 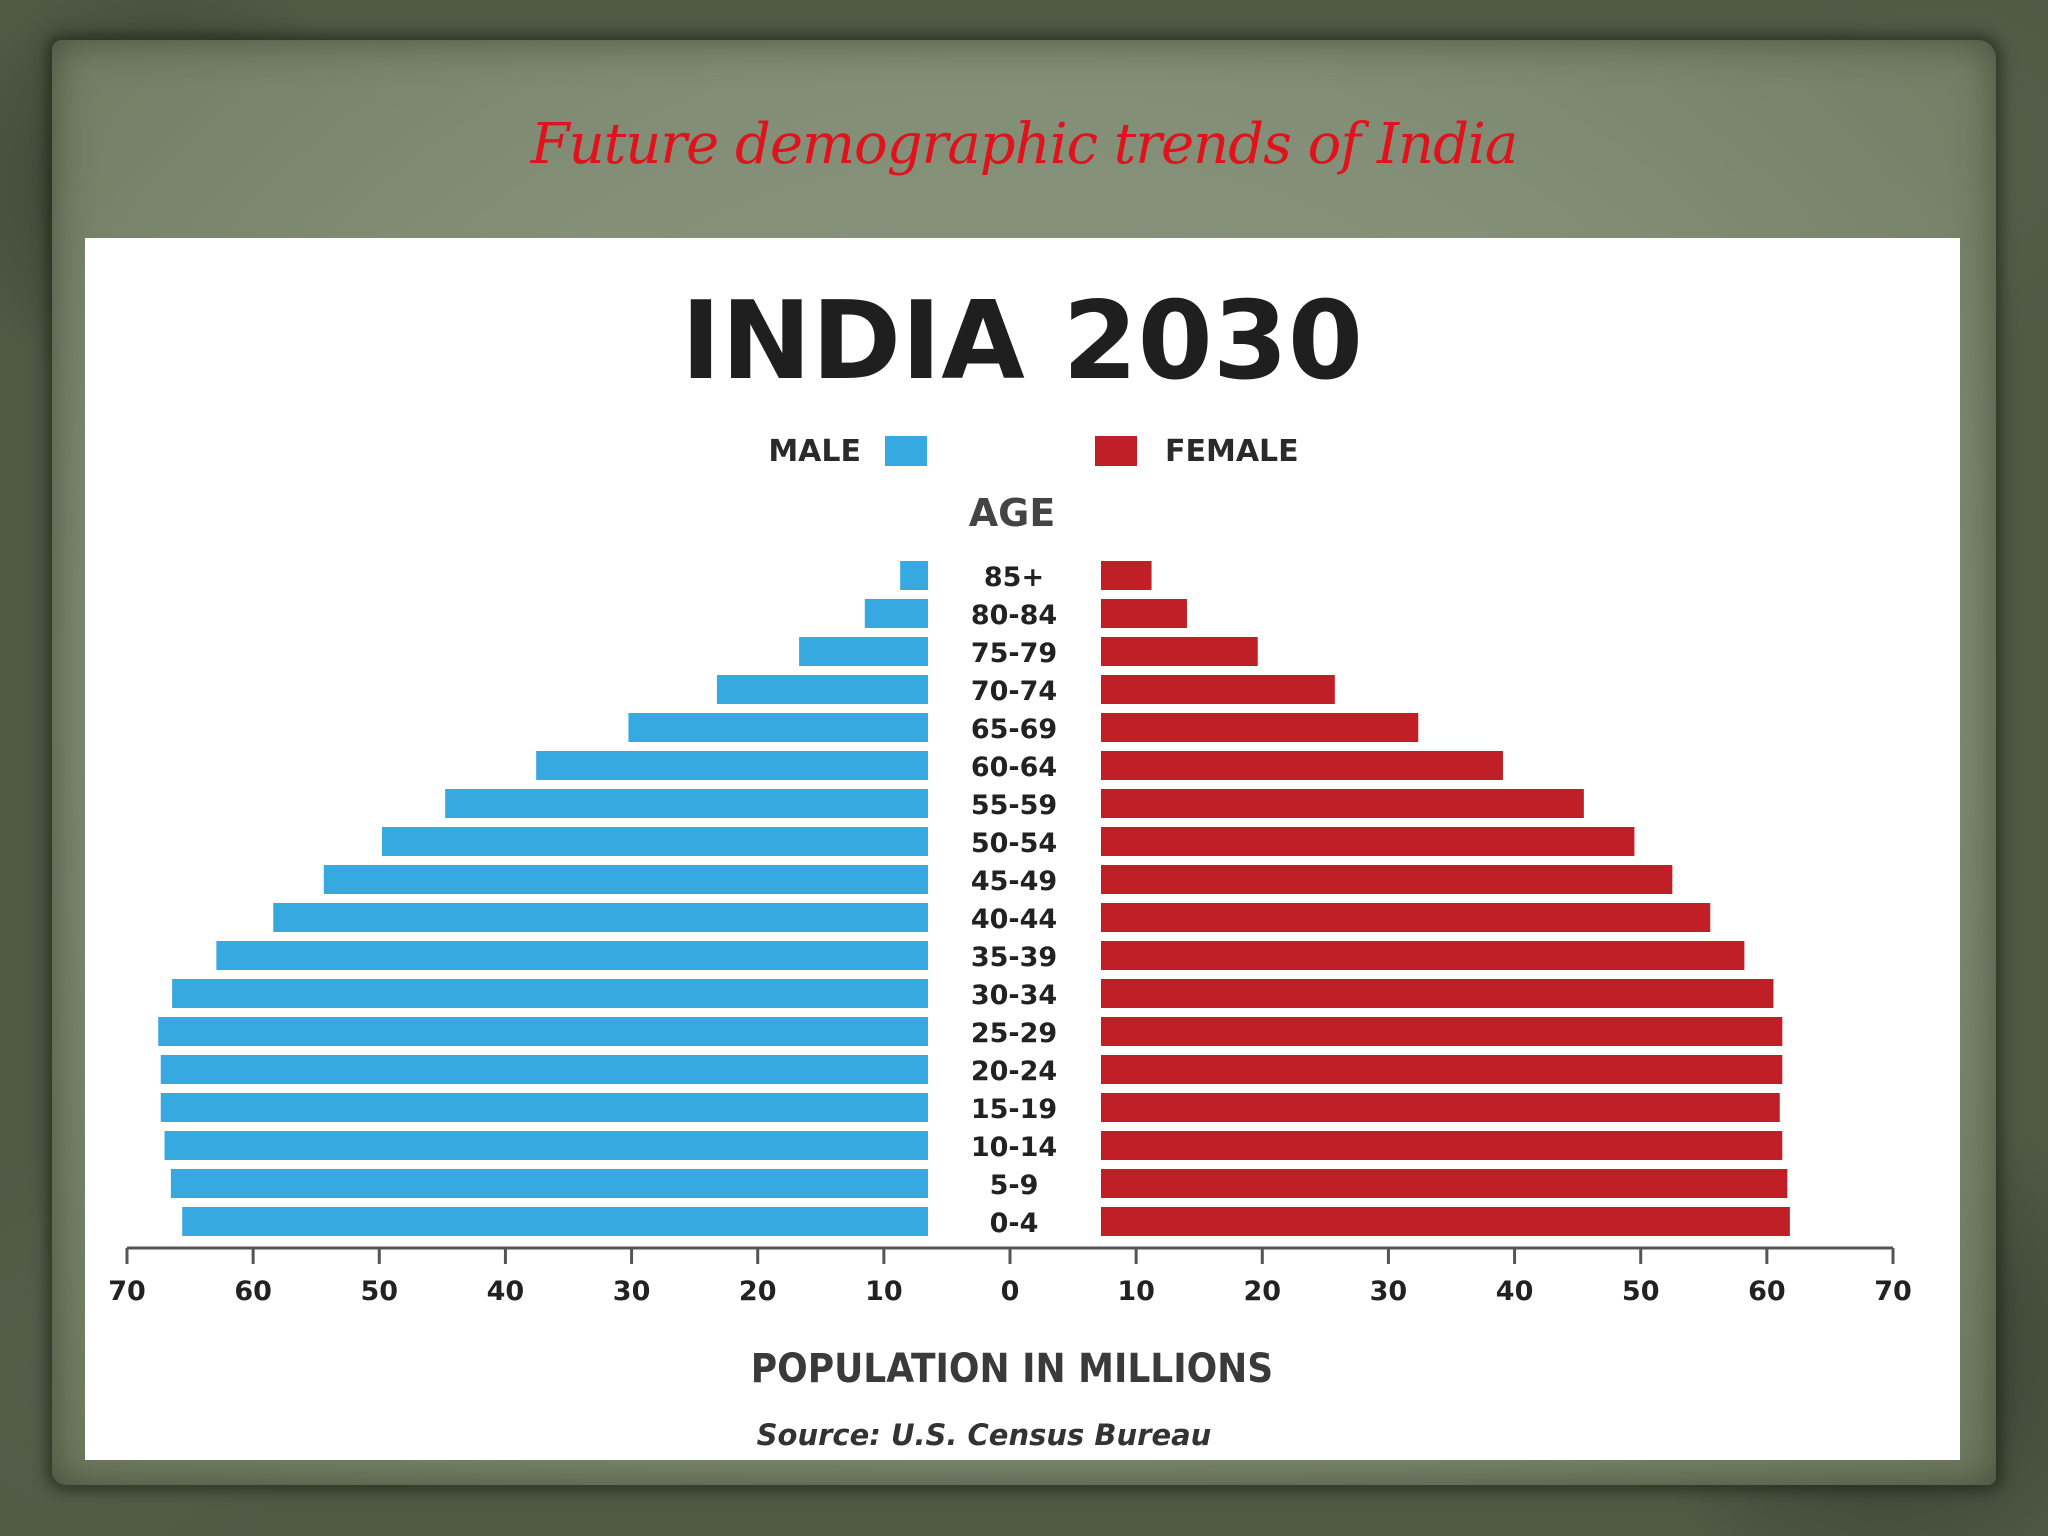 I want to click on age-label: 30-34, so click(x=1014, y=995).